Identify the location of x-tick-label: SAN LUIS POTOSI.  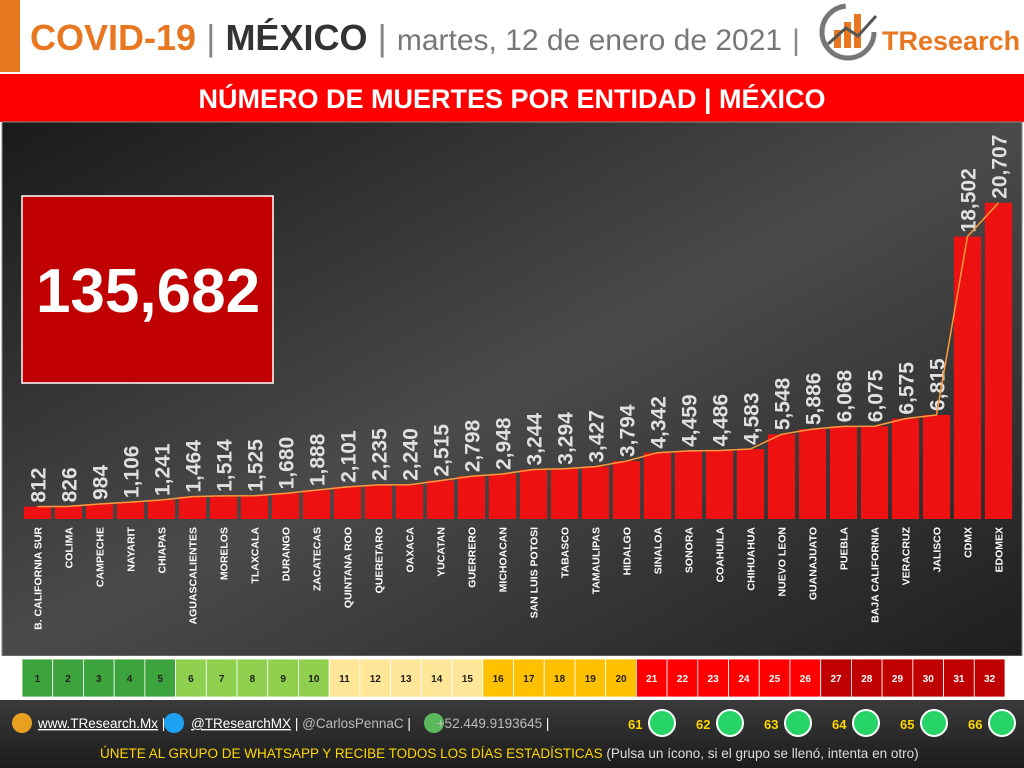
(535, 572).